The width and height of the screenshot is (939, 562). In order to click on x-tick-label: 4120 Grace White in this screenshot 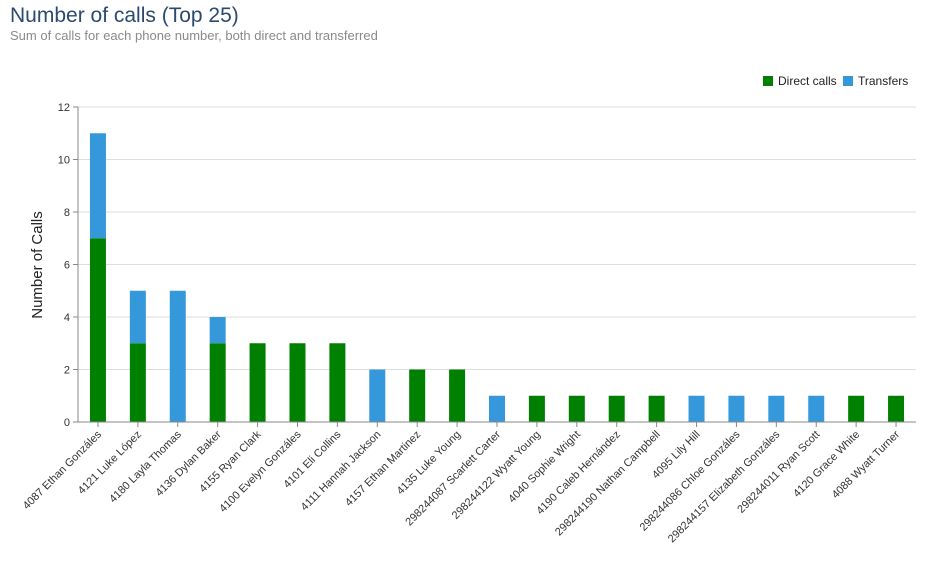, I will do `click(826, 464)`.